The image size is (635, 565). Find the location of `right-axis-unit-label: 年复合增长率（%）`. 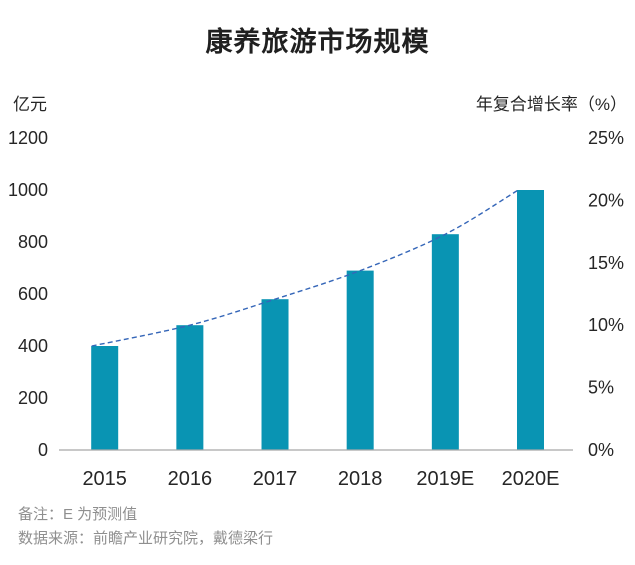

right-axis-unit-label: 年复合增长率（%） is located at coordinates (551, 104).